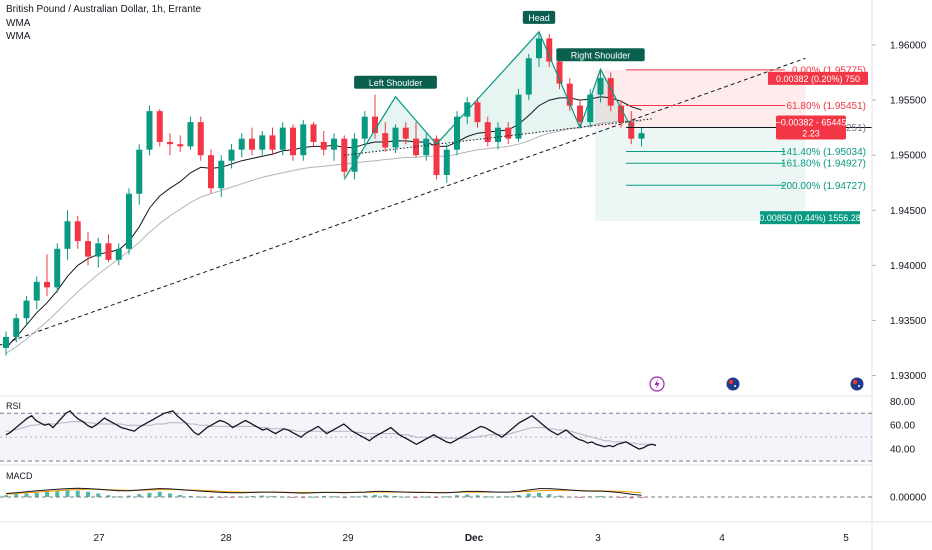 The width and height of the screenshot is (932, 550). Describe the element at coordinates (657, 384) in the screenshot. I see `lightning-icon` at that location.